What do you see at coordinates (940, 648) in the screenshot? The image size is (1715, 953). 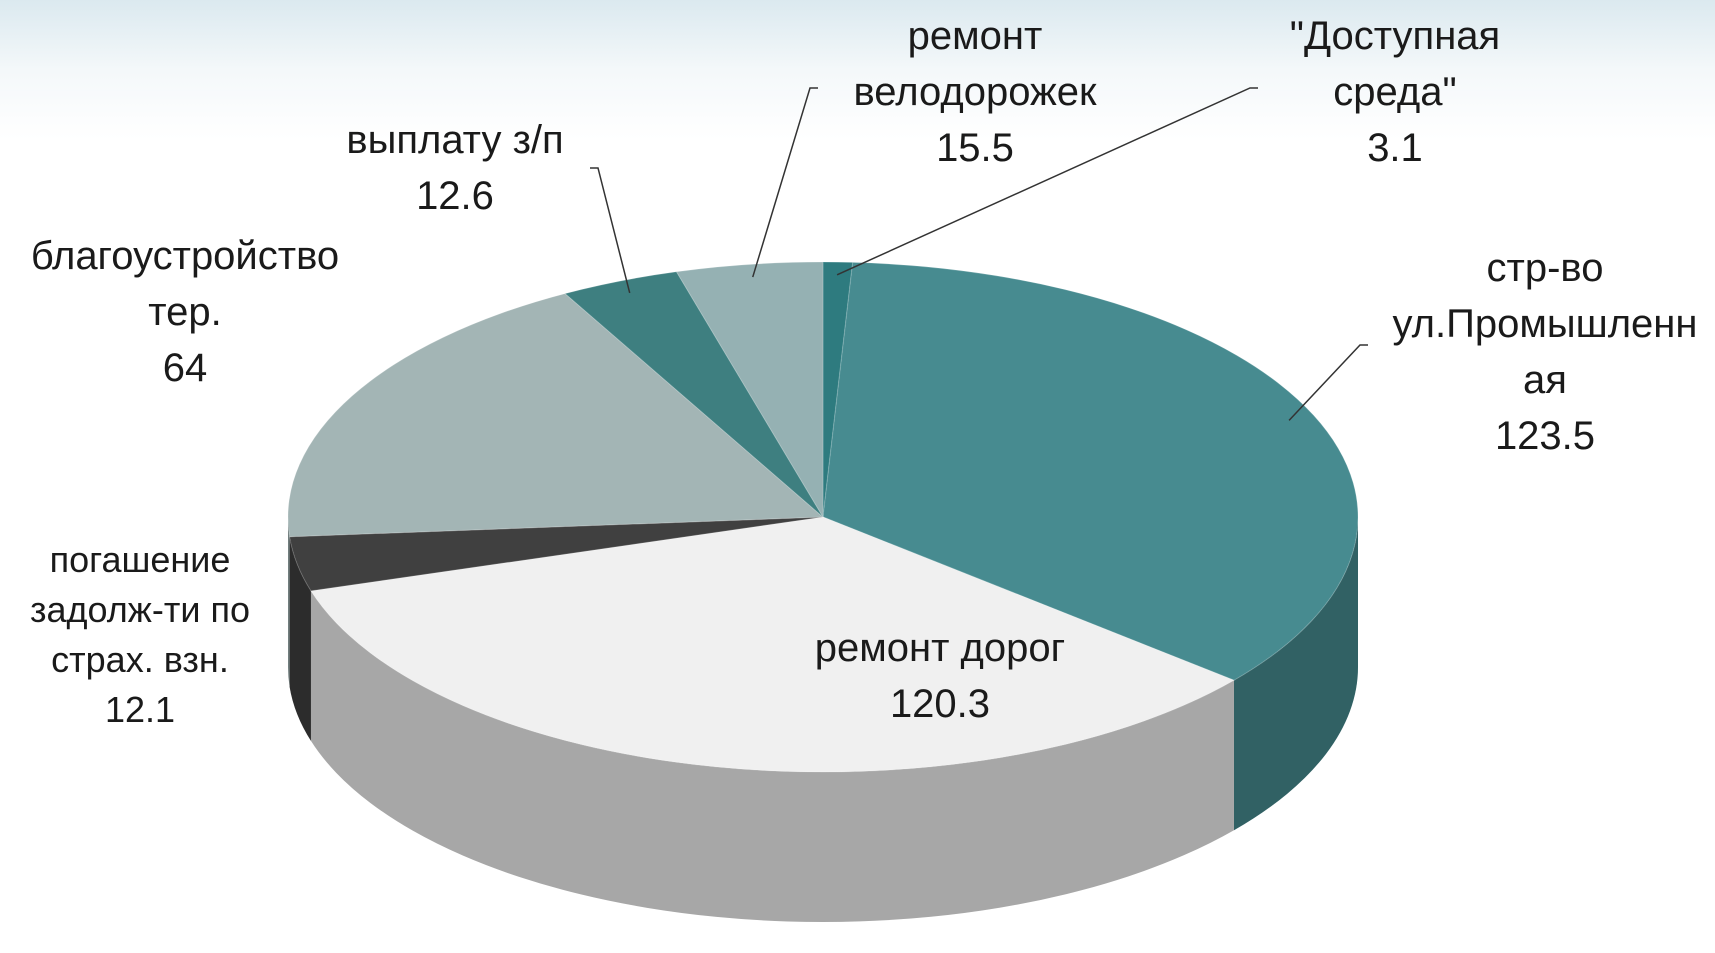 I see `label-name: ремонт дорог` at bounding box center [940, 648].